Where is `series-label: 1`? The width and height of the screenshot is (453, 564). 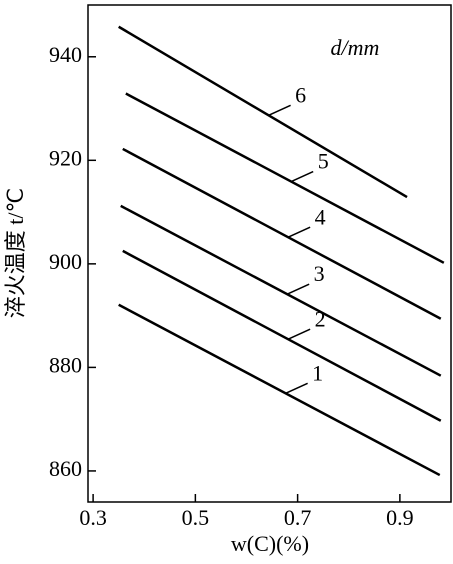 series-label: 1 is located at coordinates (317, 372).